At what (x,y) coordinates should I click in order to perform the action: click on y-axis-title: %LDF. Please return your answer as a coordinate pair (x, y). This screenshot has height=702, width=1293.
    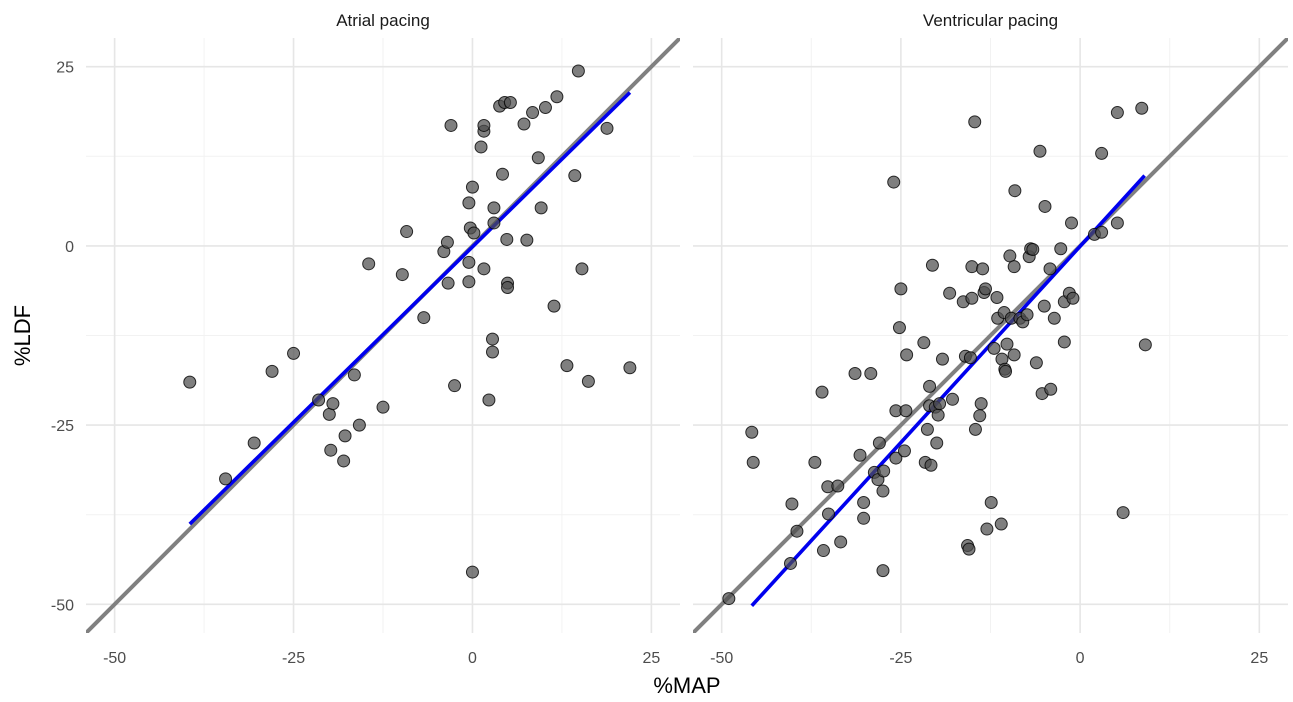
    Looking at the image, I should click on (22, 335).